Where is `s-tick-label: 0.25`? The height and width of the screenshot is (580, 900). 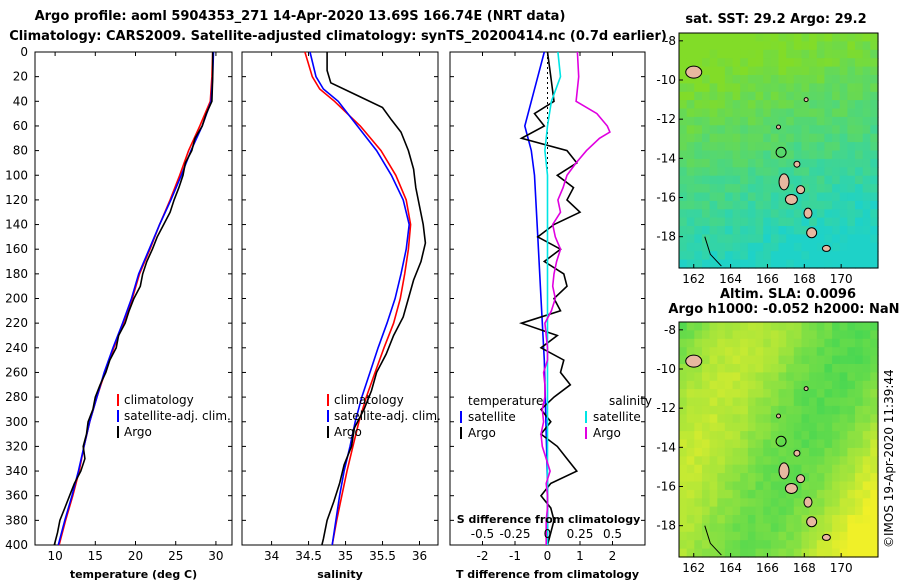 s-tick-label: 0.25 is located at coordinates (580, 534).